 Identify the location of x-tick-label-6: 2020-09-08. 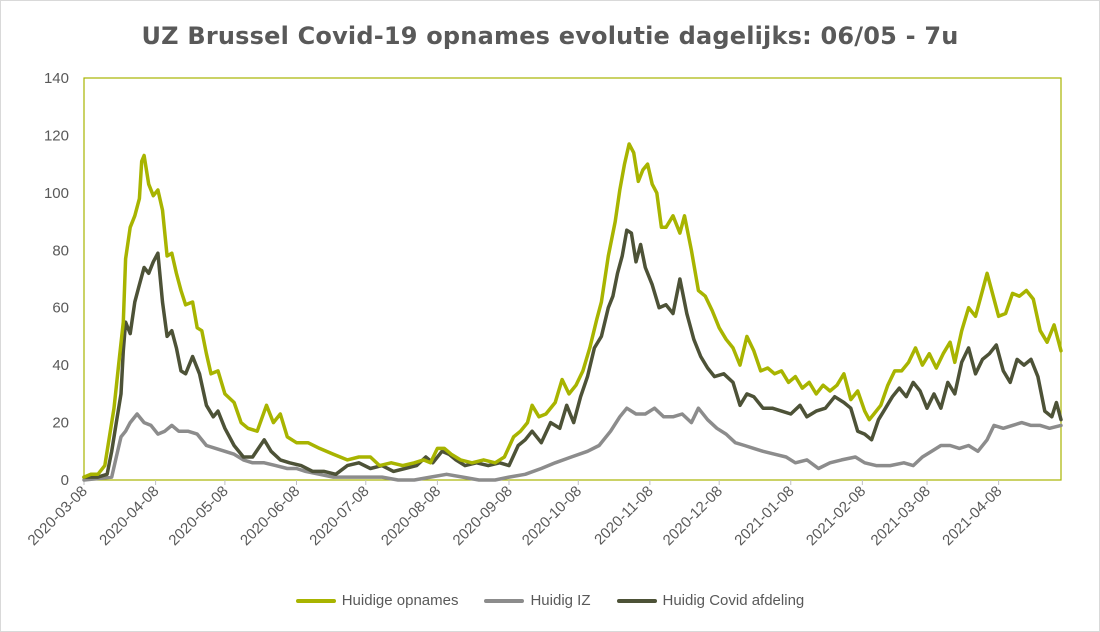
(483, 516).